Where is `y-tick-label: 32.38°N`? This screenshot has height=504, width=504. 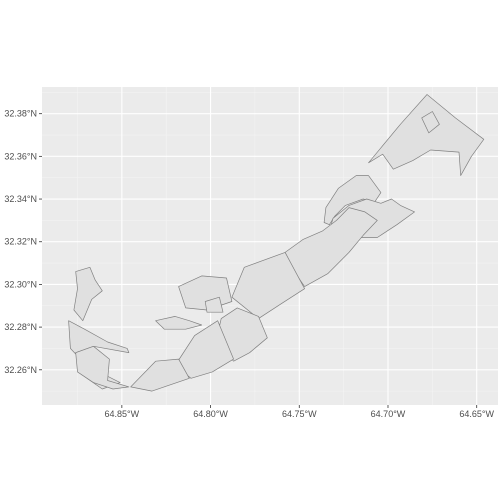 y-tick-label: 32.38°N is located at coordinates (20, 114).